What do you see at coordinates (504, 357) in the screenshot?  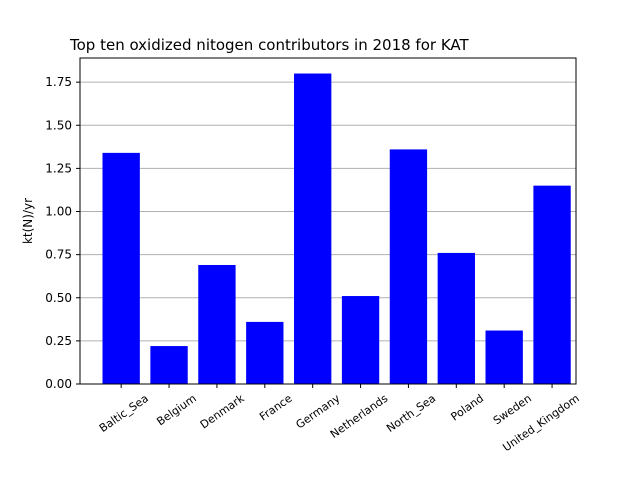 I see `bar-sweden` at bounding box center [504, 357].